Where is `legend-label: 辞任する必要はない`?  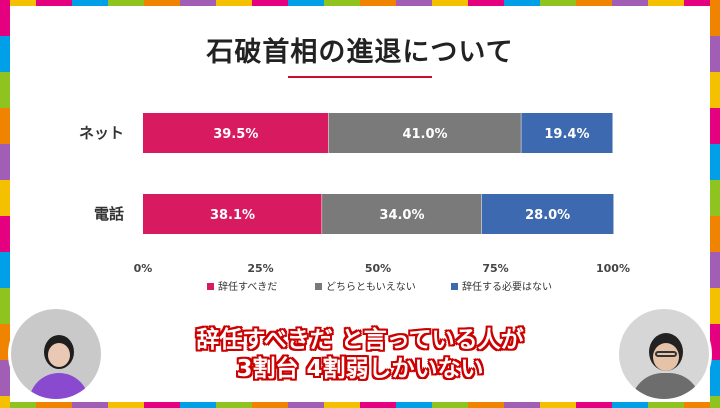
legend-label: 辞任する必要はない is located at coordinates (507, 286).